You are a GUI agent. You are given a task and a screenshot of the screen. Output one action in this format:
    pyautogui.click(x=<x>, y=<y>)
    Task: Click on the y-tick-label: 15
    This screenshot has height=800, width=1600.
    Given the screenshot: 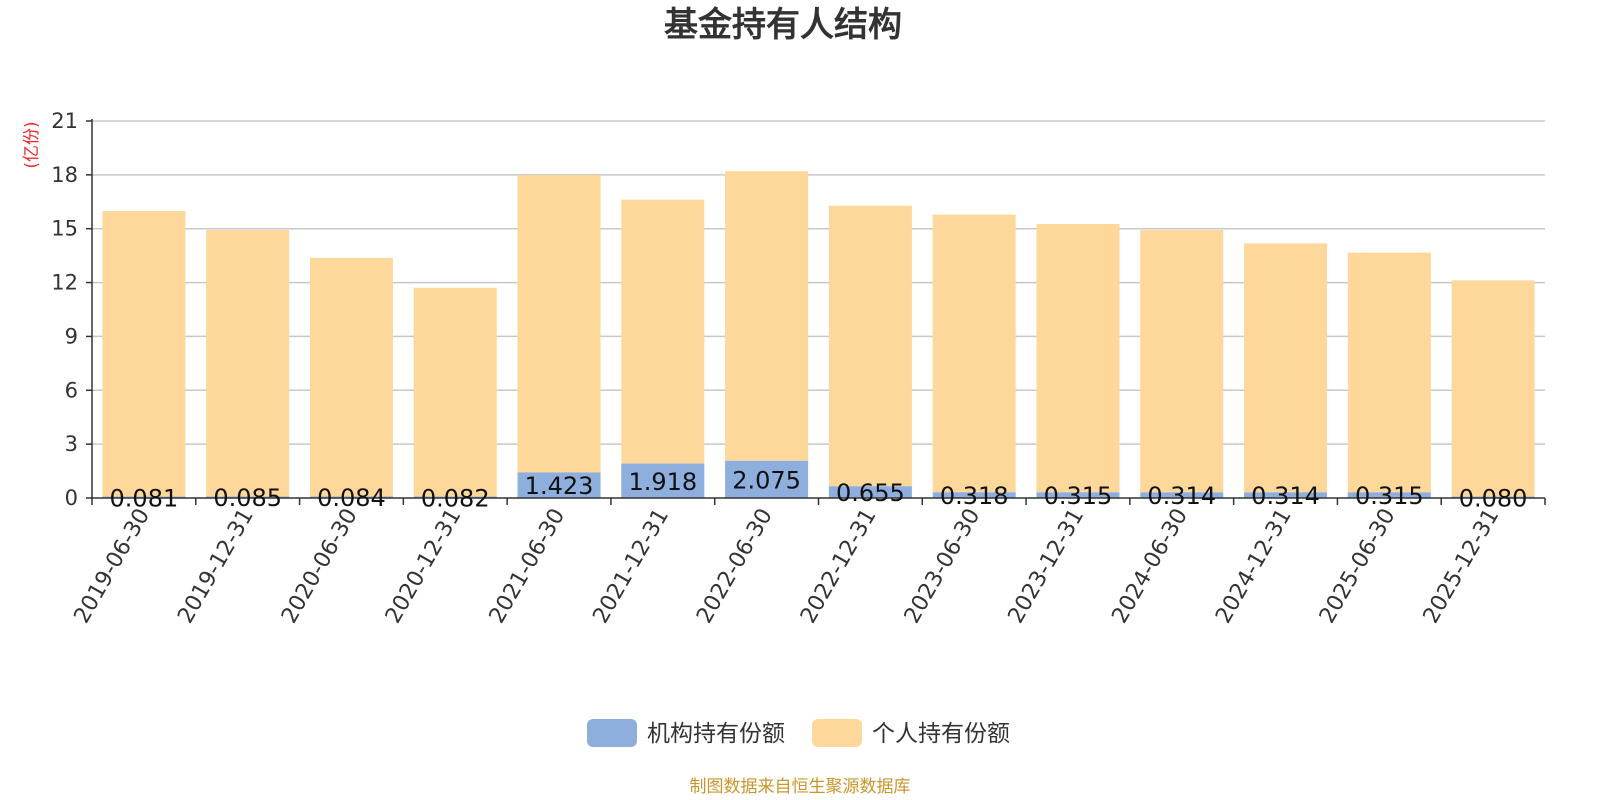 What is the action you would take?
    pyautogui.click(x=64, y=229)
    